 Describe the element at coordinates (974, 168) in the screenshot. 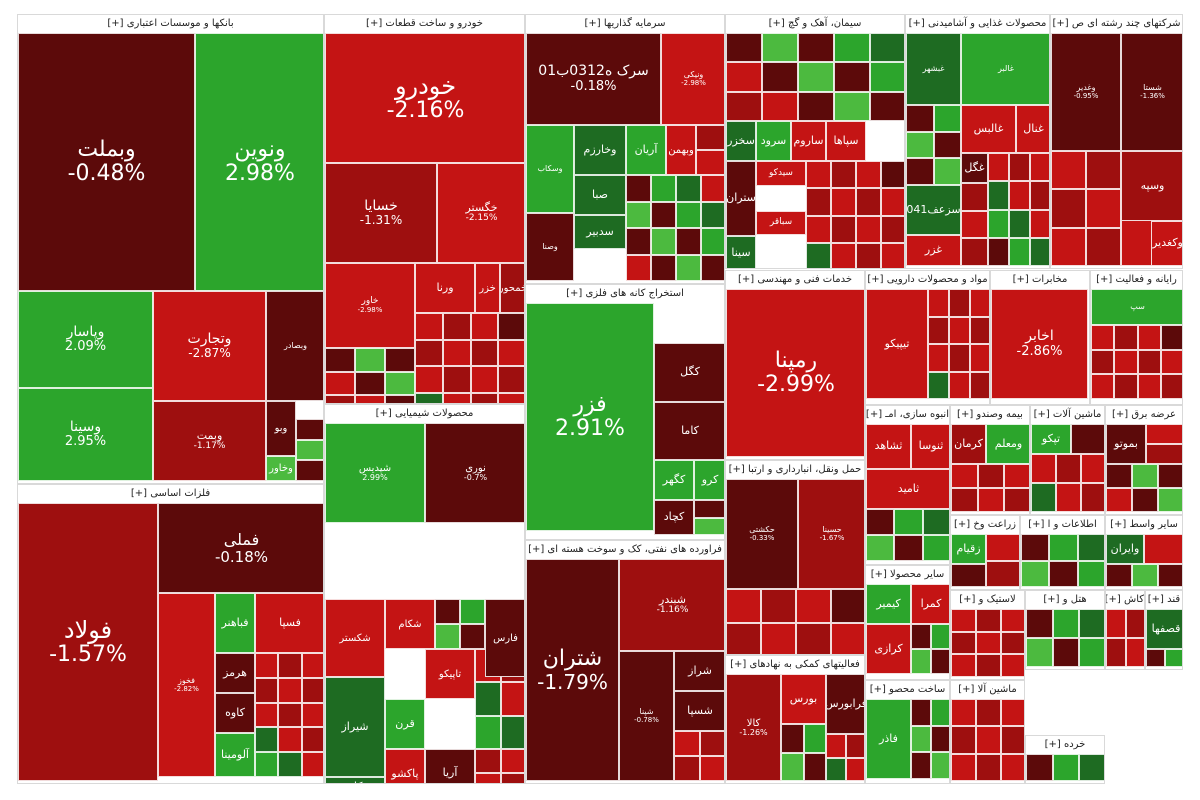

I see `stock-tile: غگل` at that location.